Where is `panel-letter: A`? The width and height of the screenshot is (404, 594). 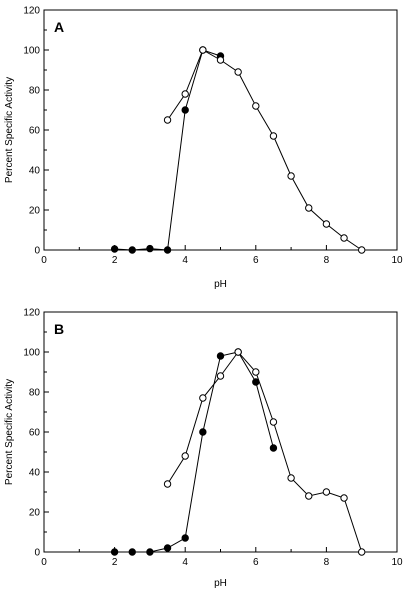 panel-letter: A is located at coordinates (59, 27).